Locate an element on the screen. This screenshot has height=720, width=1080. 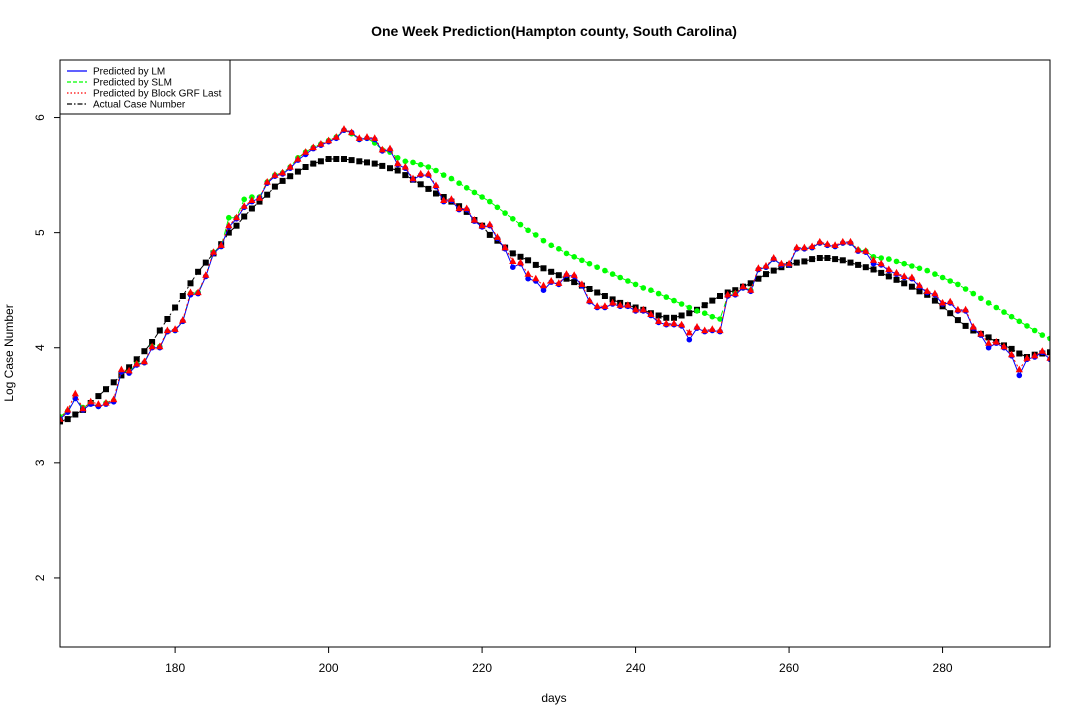
x-tick-label: 280 is located at coordinates (943, 668).